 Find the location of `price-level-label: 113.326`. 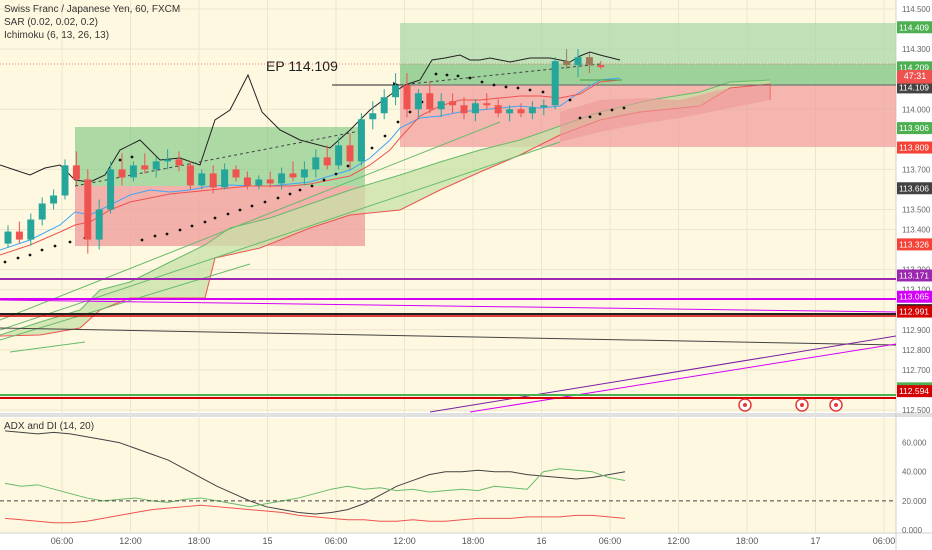

price-level-label: 113.326 is located at coordinates (914, 244).